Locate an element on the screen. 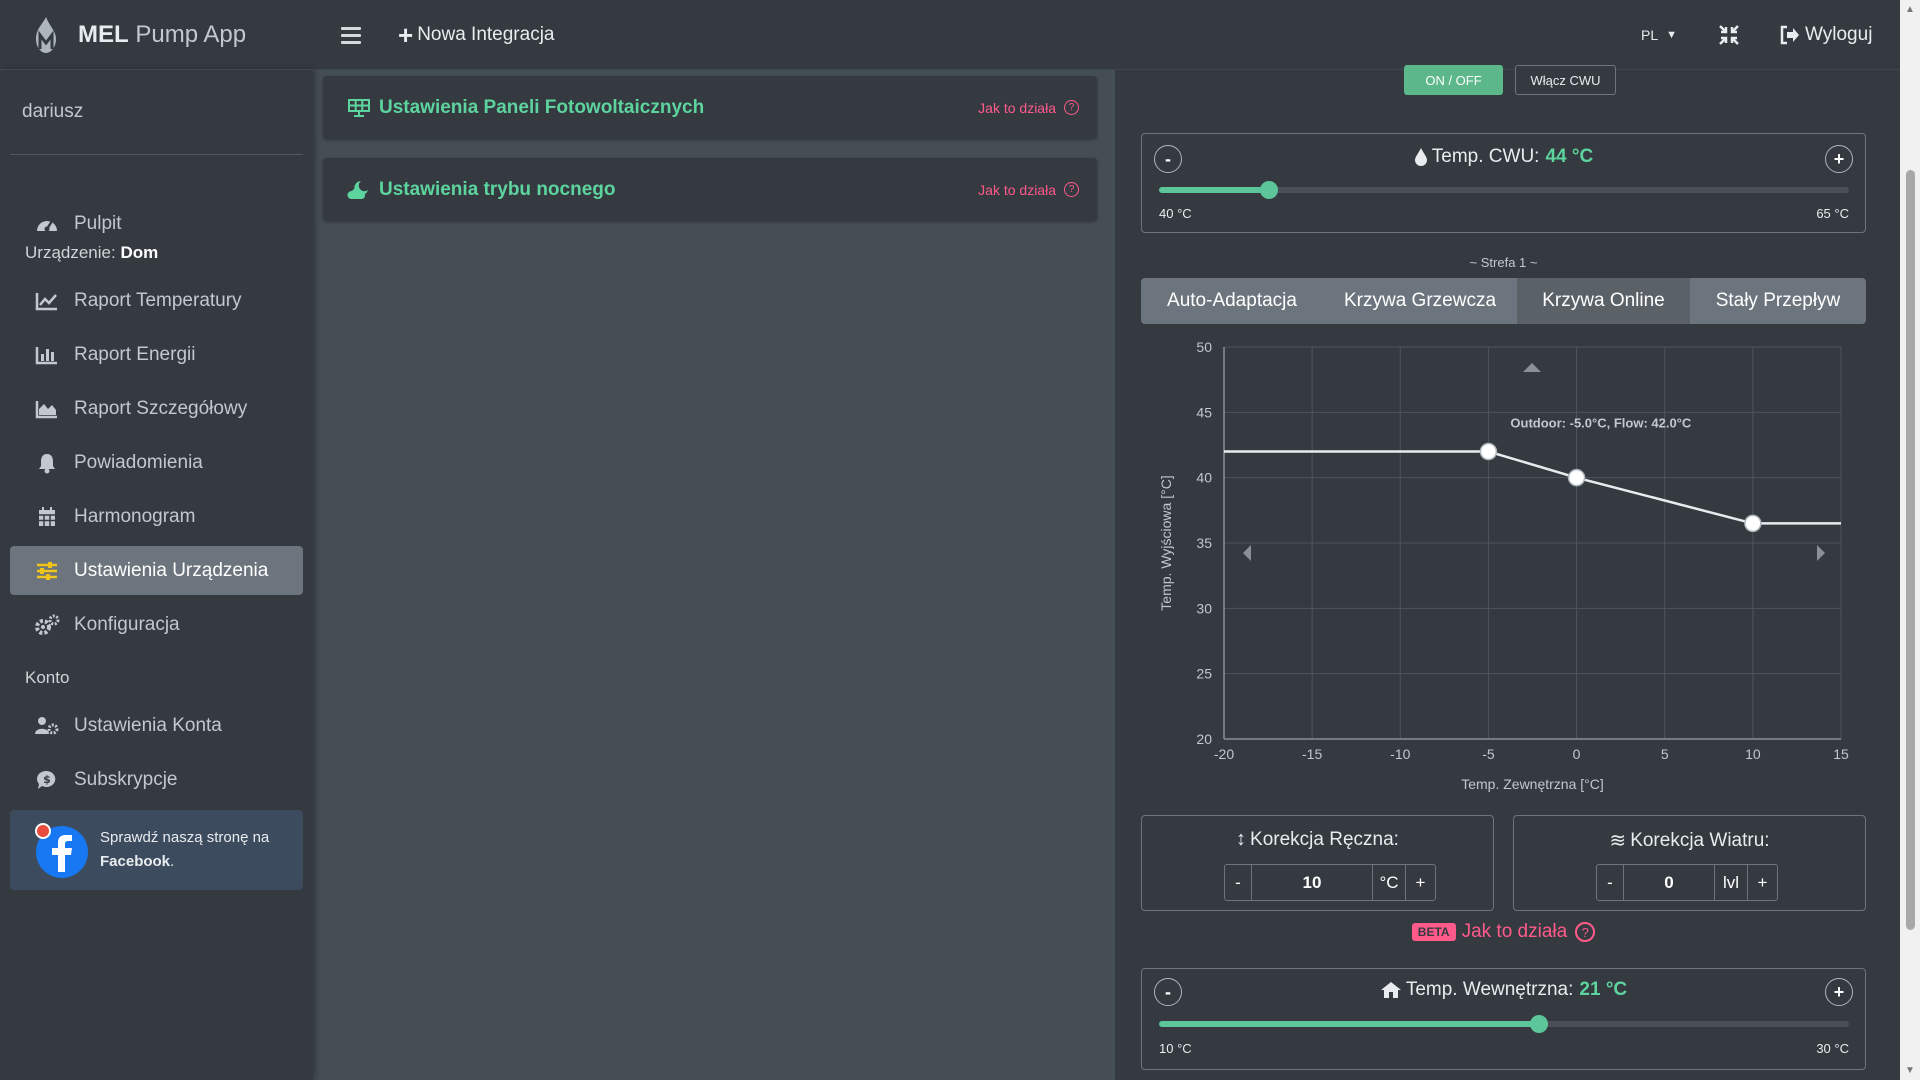  device-header: Urządzenie: Dom is located at coordinates (91, 253).